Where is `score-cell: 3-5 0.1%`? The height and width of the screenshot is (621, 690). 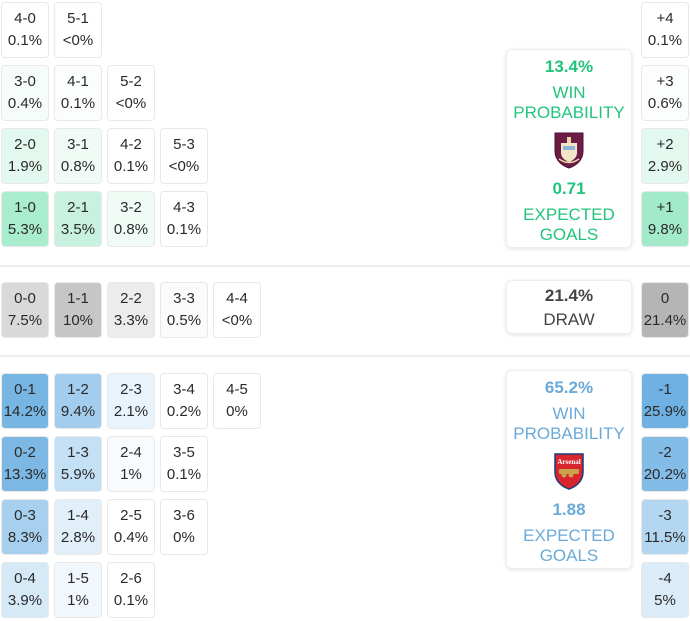
score-cell: 3-5 0.1% is located at coordinates (184, 464).